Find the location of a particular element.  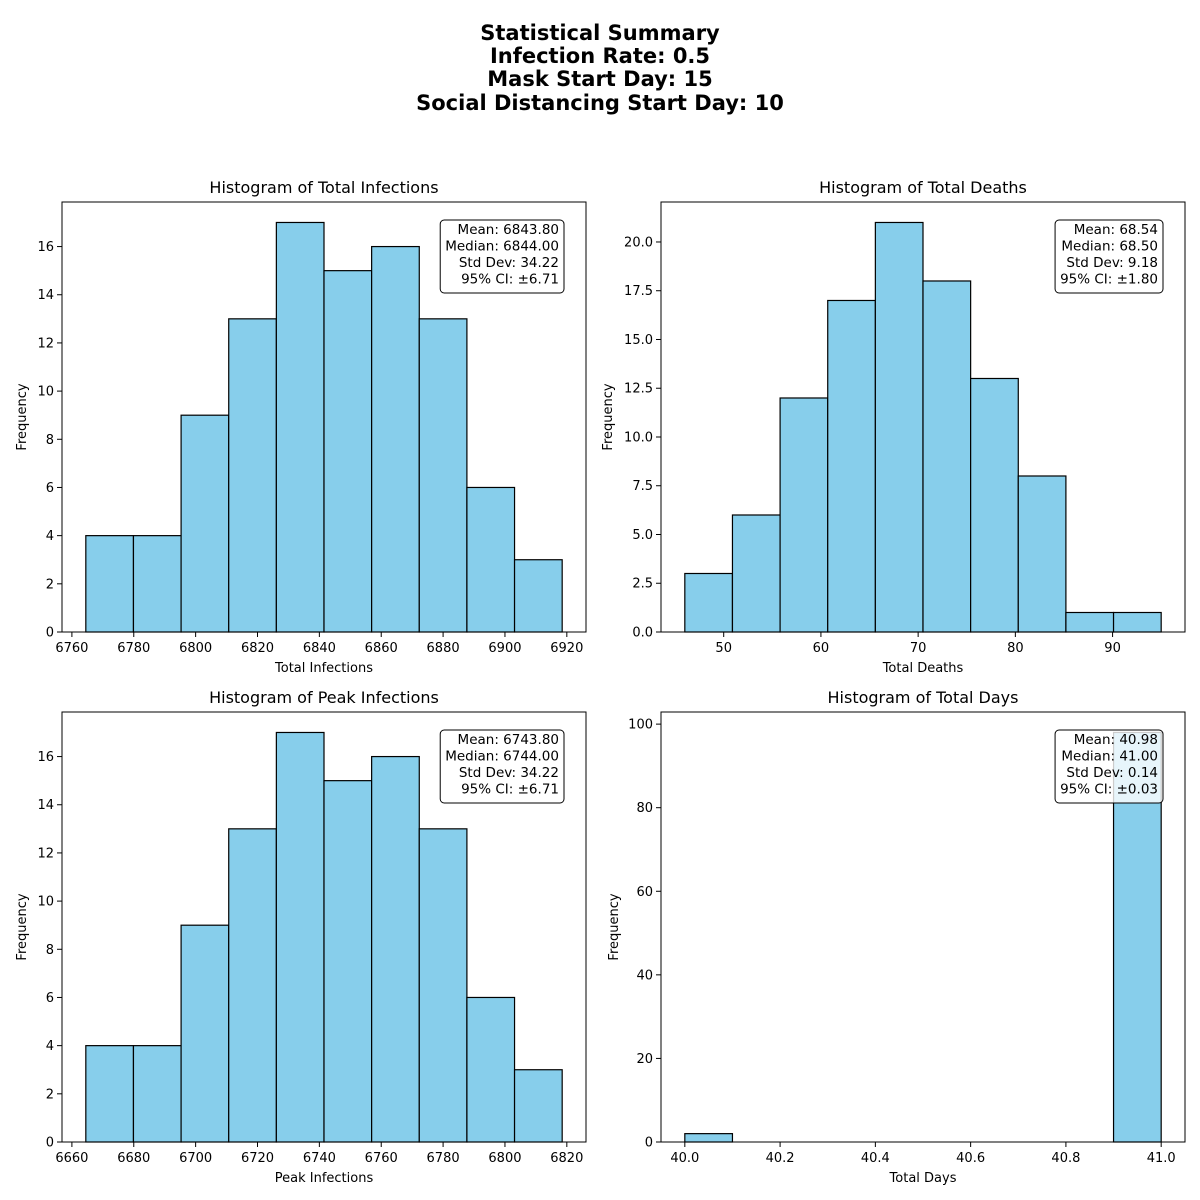

y-tick-label: 2.5 is located at coordinates (642, 584).